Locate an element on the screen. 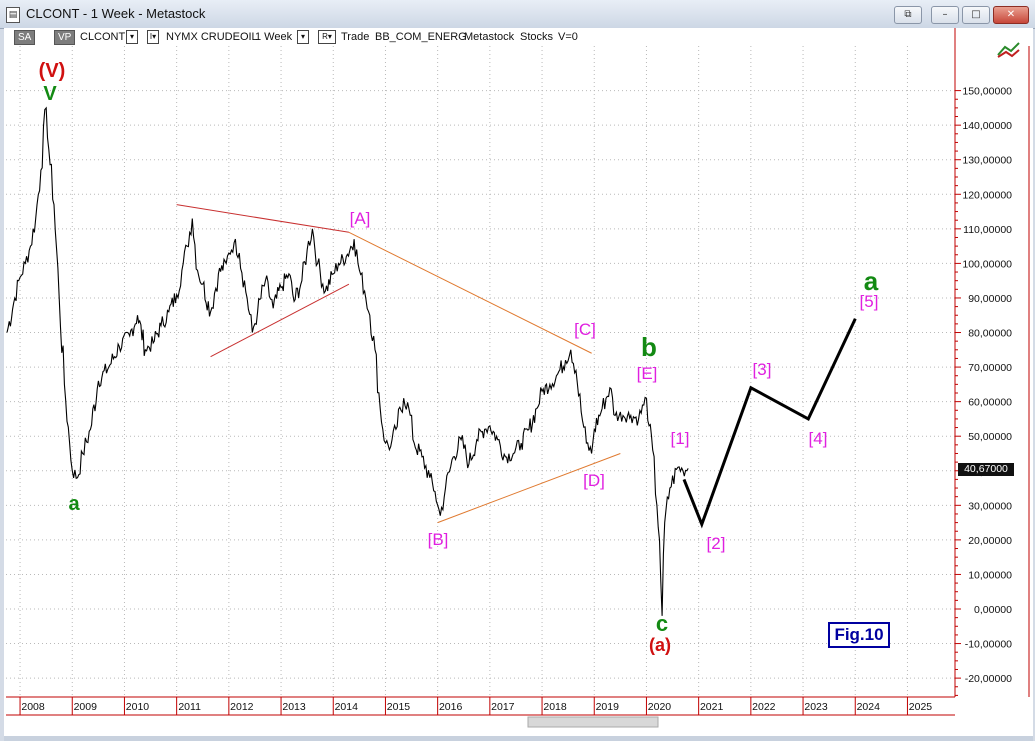 Image resolution: width=1035 pixels, height=741 pixels. window-title: CLCONT - 1 Week - Metastock is located at coordinates (116, 13).